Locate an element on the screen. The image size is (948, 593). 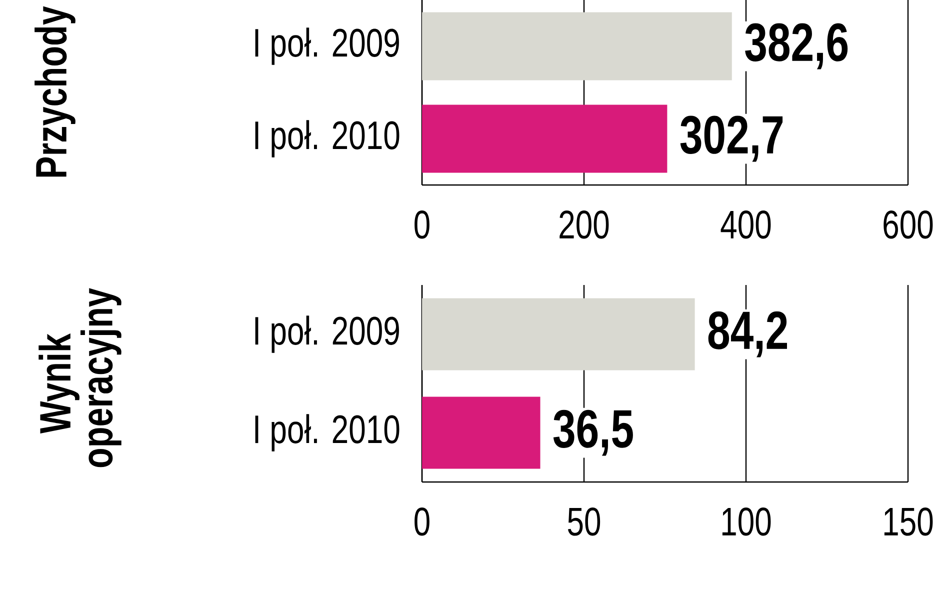
x-tick-label: 600 is located at coordinates (908, 224).